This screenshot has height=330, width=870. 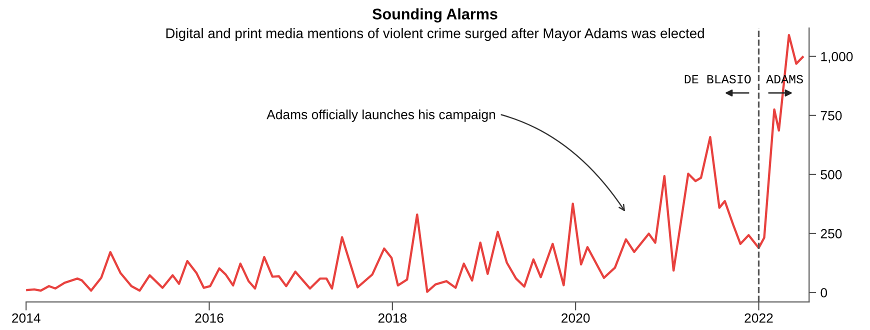 What do you see at coordinates (824, 293) in the screenshot?
I see `y-tick-label: 0` at bounding box center [824, 293].